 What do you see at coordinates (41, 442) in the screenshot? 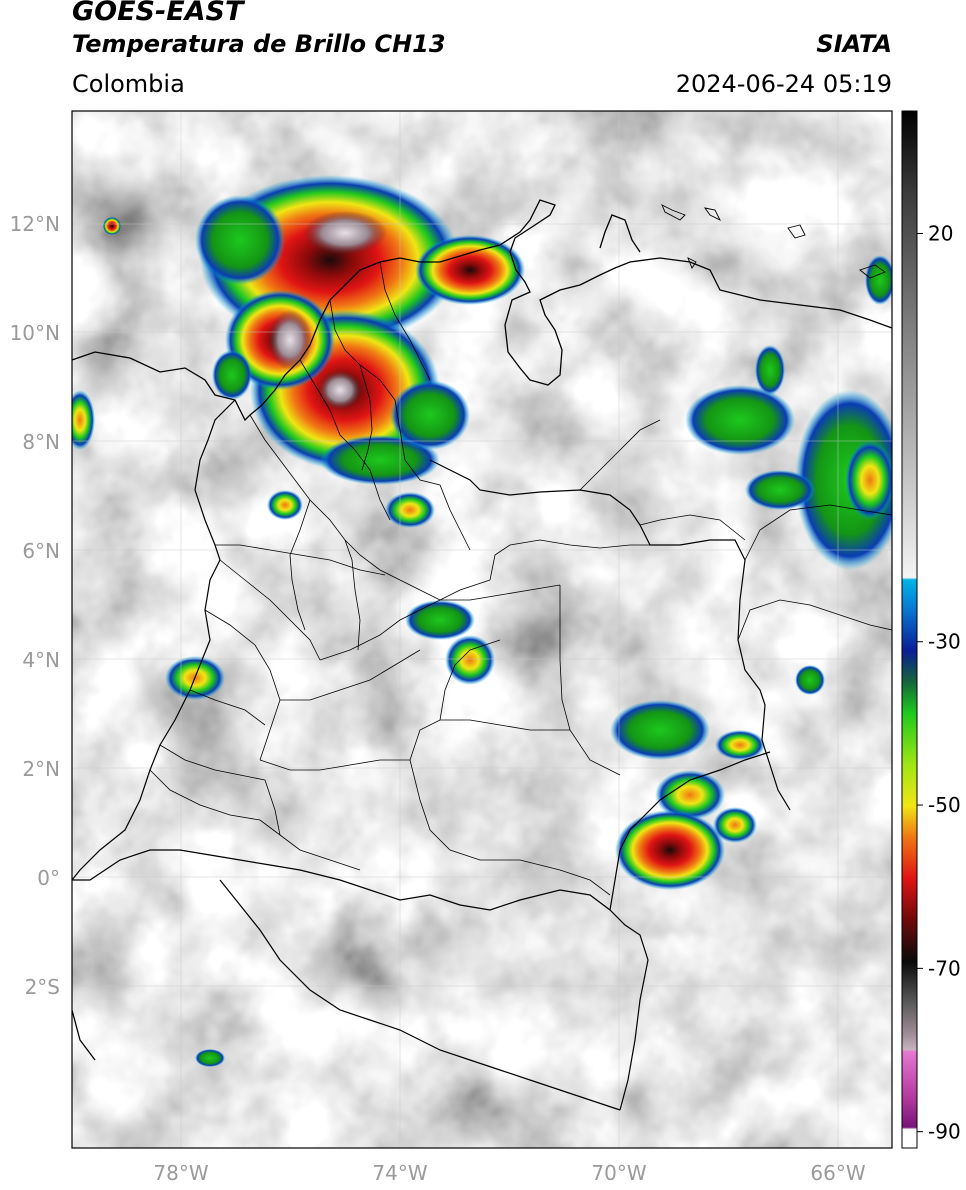
I see `lat-label: 8°N` at bounding box center [41, 442].